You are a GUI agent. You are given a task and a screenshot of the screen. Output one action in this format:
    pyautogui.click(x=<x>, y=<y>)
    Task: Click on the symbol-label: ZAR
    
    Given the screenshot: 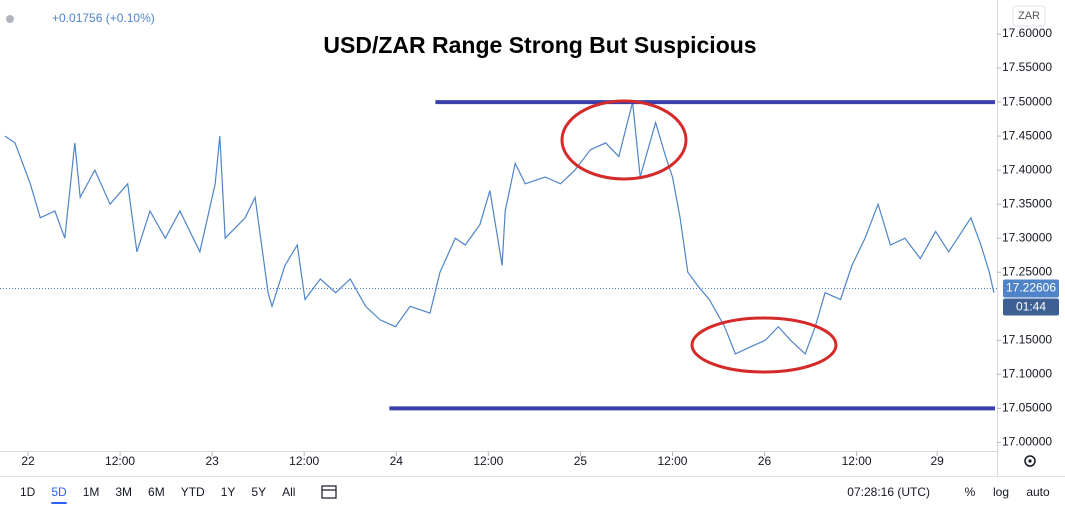 What is the action you would take?
    pyautogui.click(x=1029, y=16)
    